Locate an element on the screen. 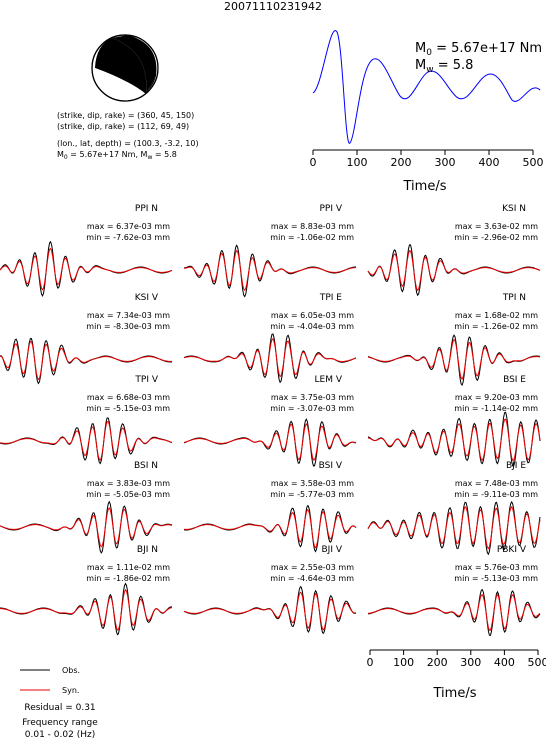 The width and height of the screenshot is (546, 740). station-label: BJI E is located at coordinates (516, 466).